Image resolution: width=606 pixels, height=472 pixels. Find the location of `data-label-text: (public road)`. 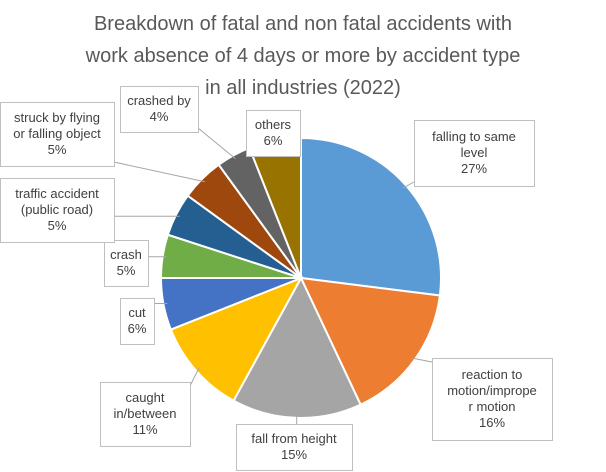

data-label-text: (public road) is located at coordinates (57, 209).